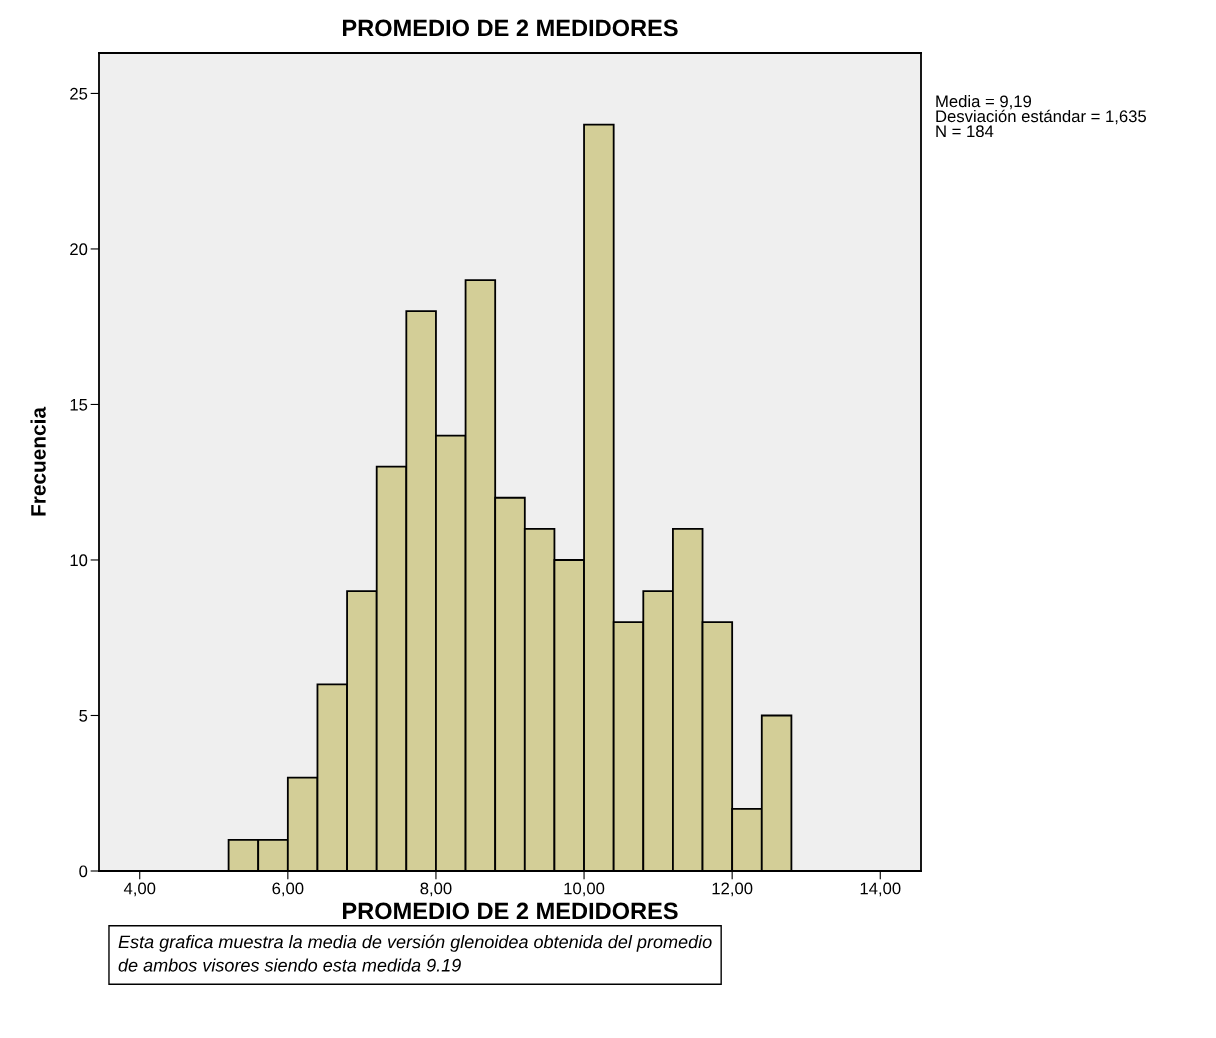  I want to click on x-tick-label: 14,00, so click(880, 889).